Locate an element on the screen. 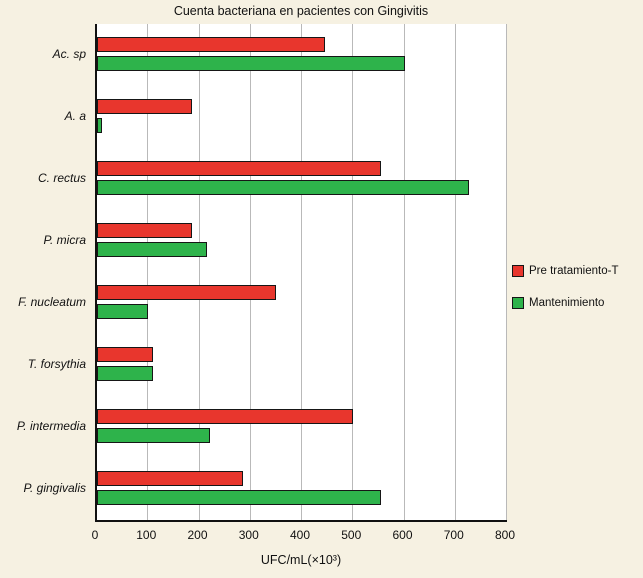 The image size is (643, 578). legend-label-mantenimiento: Mantenimiento is located at coordinates (567, 303).